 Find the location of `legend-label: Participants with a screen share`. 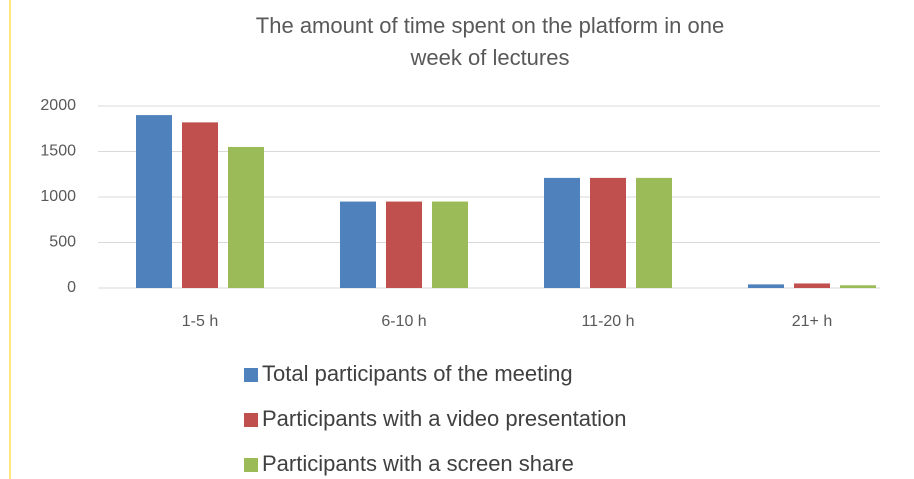

legend-label: Participants with a screen share is located at coordinates (418, 463).